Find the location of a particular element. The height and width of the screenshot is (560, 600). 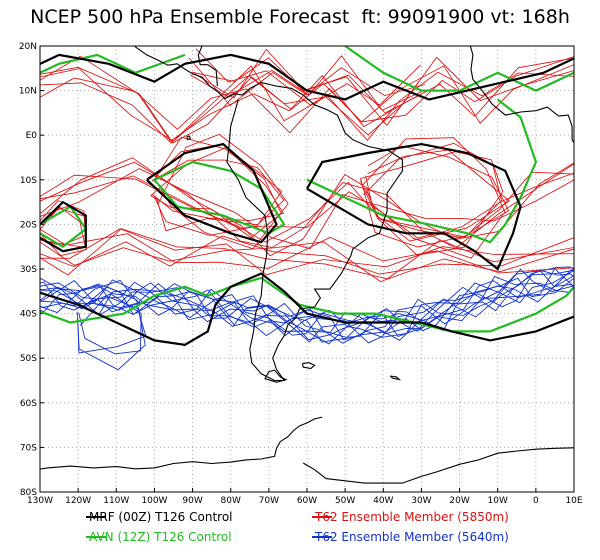

lon-tick-label: 130W is located at coordinates (40, 501).